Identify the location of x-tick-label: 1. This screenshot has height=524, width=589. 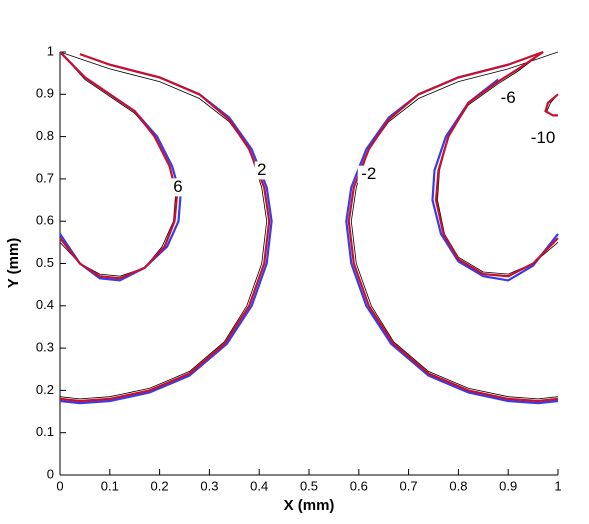
(557, 485).